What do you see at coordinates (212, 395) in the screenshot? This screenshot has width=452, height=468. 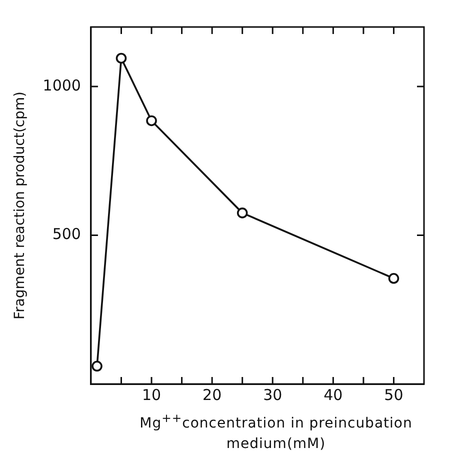 I see `x-tick-label: 20` at bounding box center [212, 395].